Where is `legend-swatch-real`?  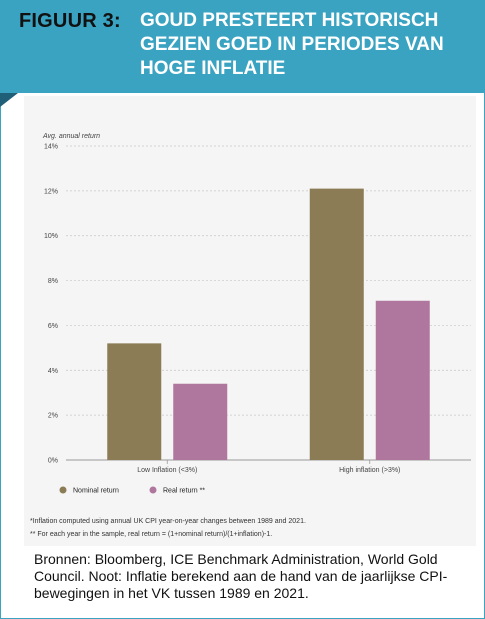
legend-swatch-real is located at coordinates (153, 490).